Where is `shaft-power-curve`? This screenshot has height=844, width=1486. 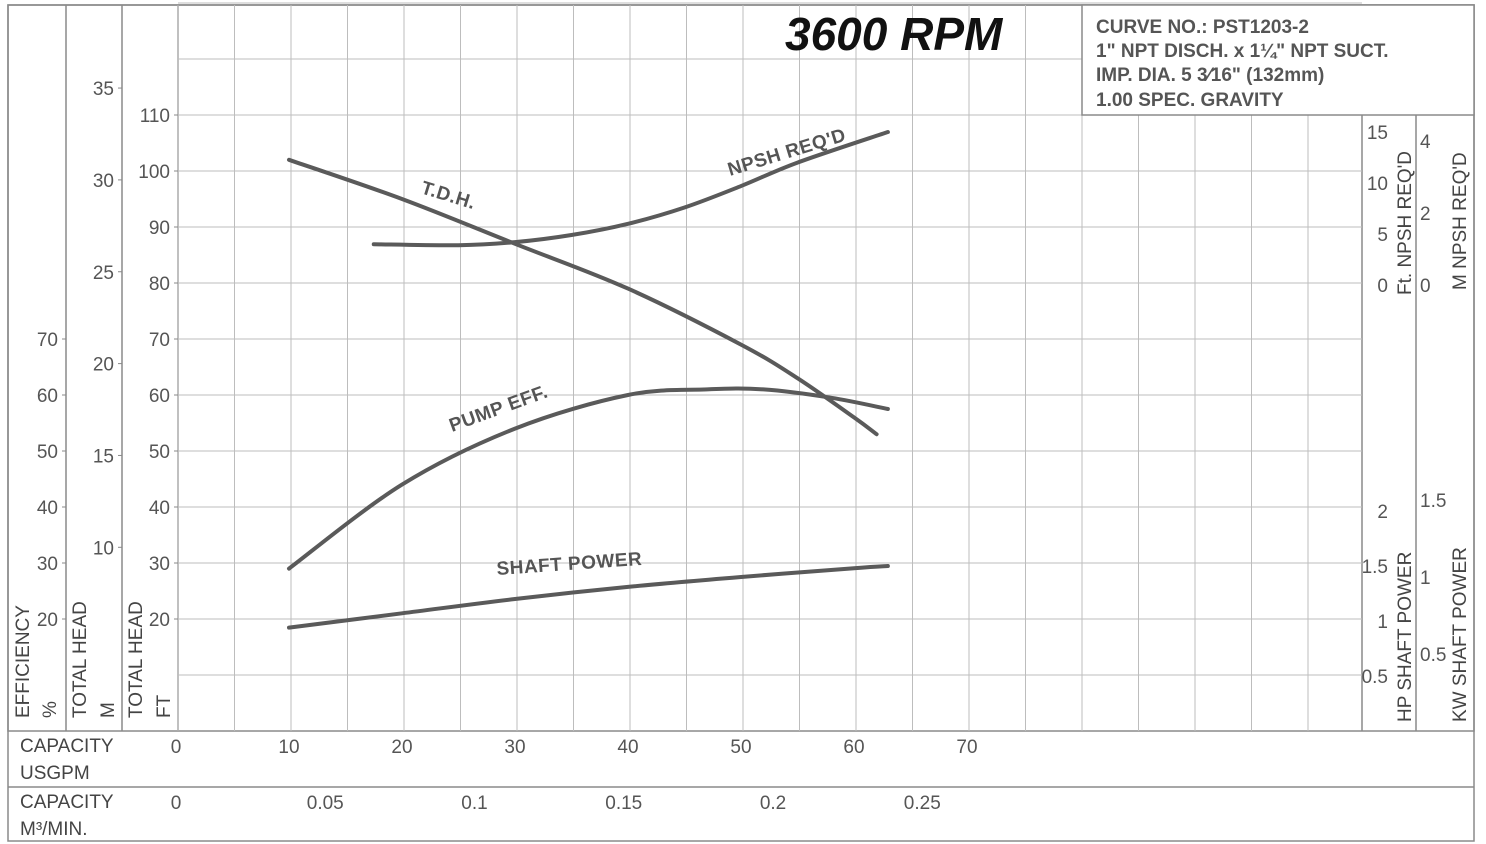
shaft-power-curve is located at coordinates (588, 597).